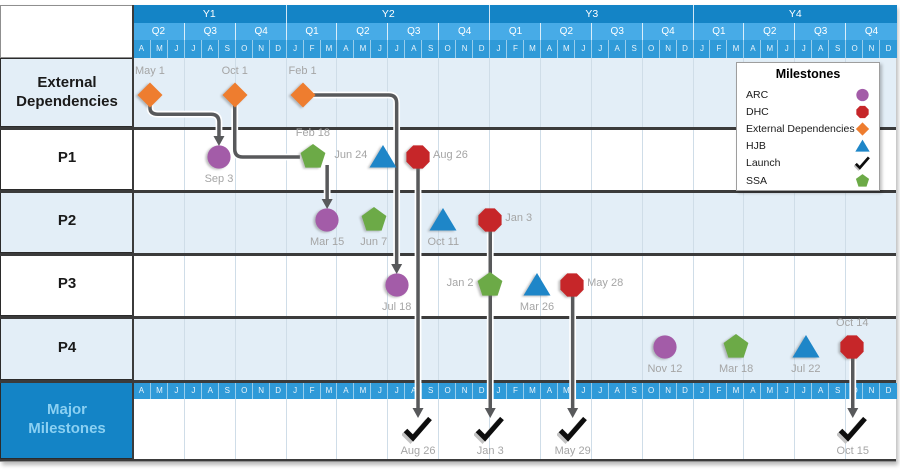 This screenshot has height=471, width=900. What do you see at coordinates (374, 242) in the screenshot?
I see `milestone-date-label: Jun 7` at bounding box center [374, 242].